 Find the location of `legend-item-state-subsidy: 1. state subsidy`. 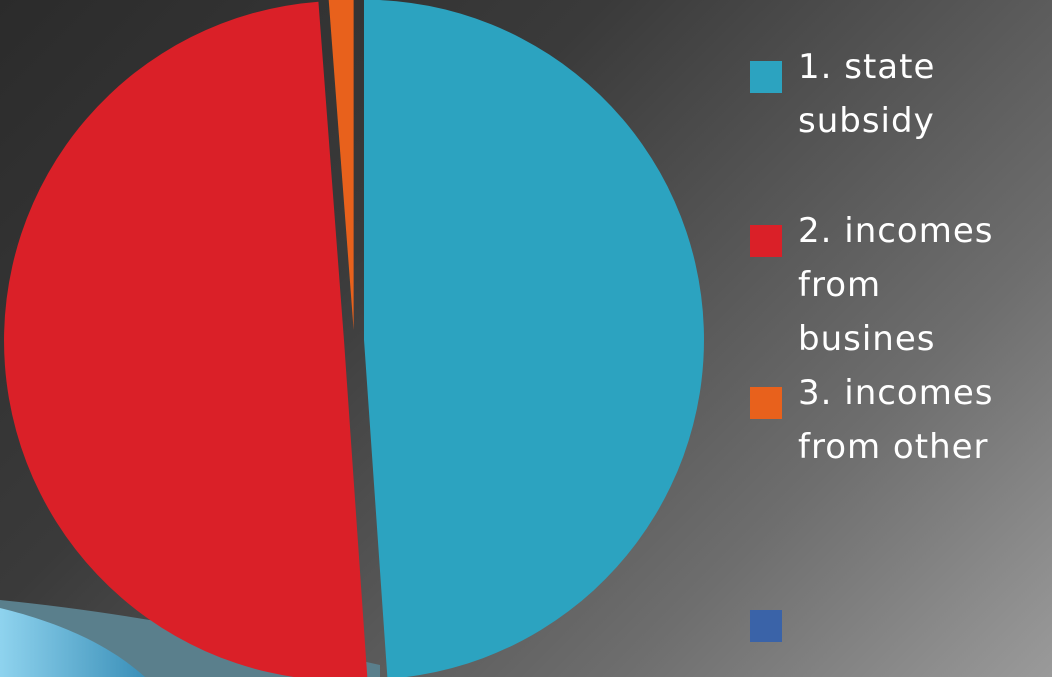

legend-item-state-subsidy: 1. state subsidy is located at coordinates (900, 94).